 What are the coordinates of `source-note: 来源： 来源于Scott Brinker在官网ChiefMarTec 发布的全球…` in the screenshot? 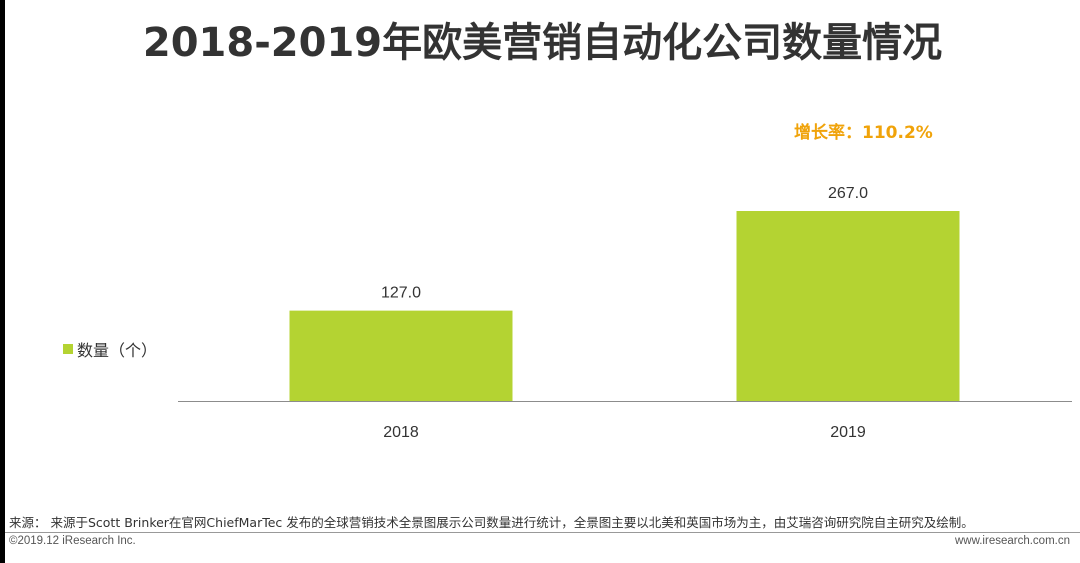 It's located at (491, 522).